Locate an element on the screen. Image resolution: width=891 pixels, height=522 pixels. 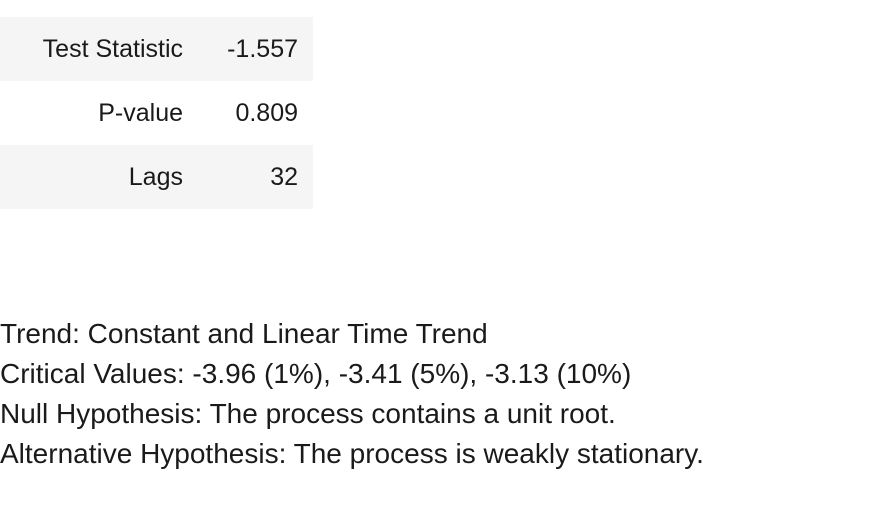
p-value-value: 0.809 is located at coordinates (266, 112).